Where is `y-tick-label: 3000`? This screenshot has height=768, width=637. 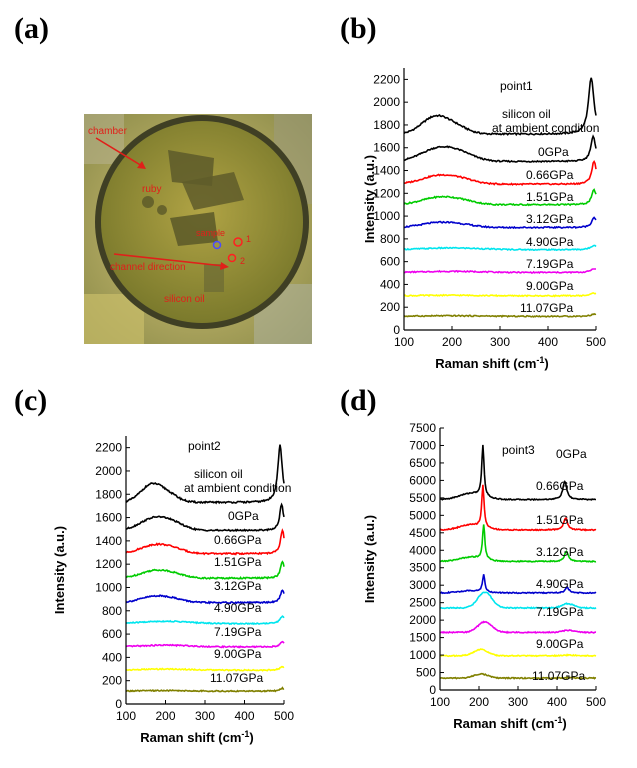
y-tick-label: 3000 is located at coordinates (422, 585).